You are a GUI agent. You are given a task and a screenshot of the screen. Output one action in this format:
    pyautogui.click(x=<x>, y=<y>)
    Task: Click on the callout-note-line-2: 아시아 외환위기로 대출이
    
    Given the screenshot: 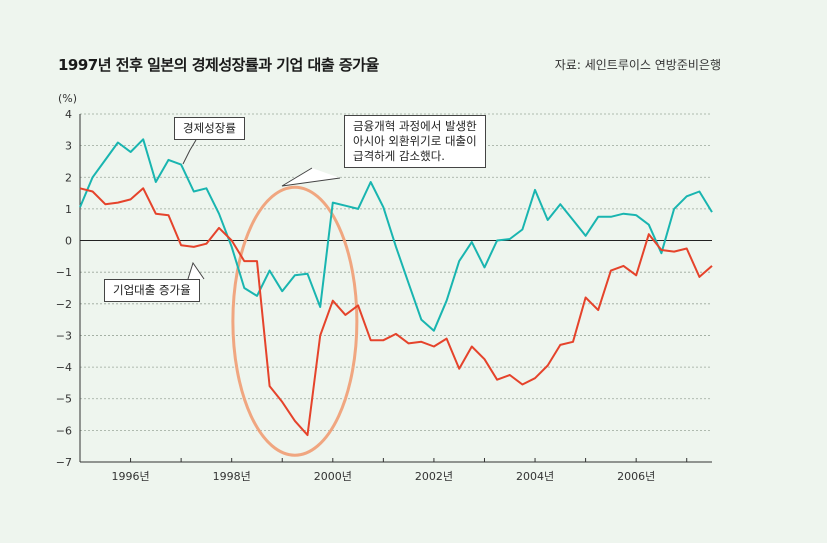 What is the action you would take?
    pyautogui.click(x=415, y=141)
    